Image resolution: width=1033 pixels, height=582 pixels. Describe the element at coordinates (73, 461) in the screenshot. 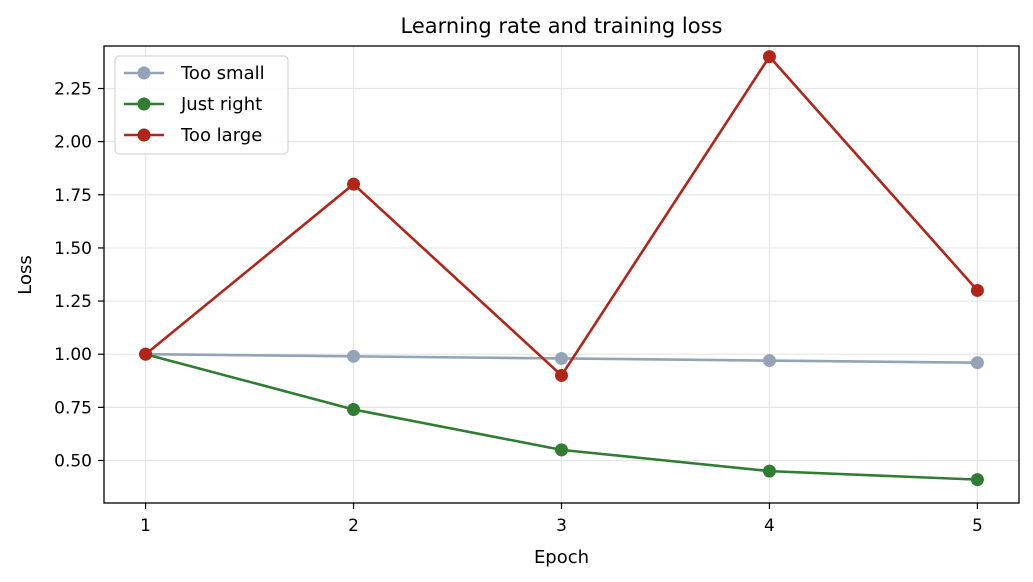

I see `y-tick-label: 0.50` at that location.